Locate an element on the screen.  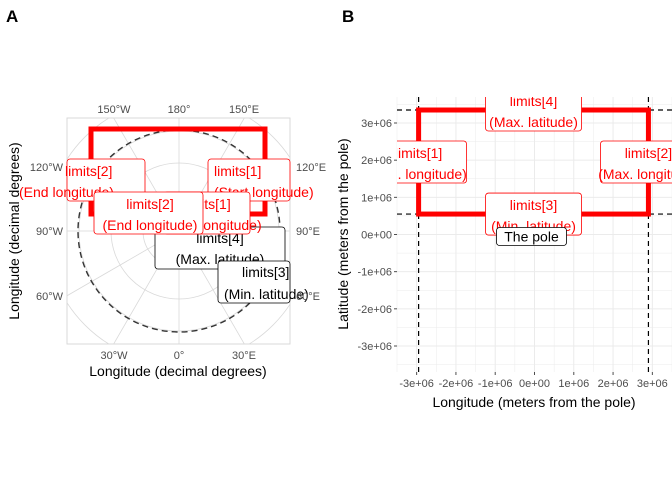
y-tick-label: -3e+06 is located at coordinates (374, 347).